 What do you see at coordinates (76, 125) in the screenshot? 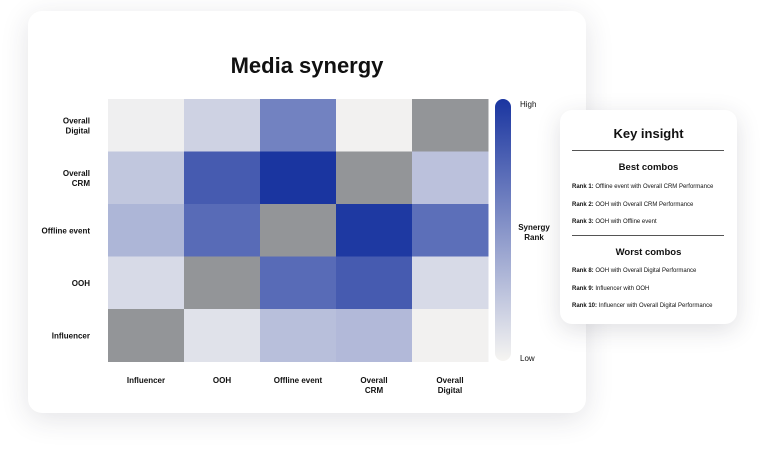
I see `row-label: Overall Digital` at bounding box center [76, 125].